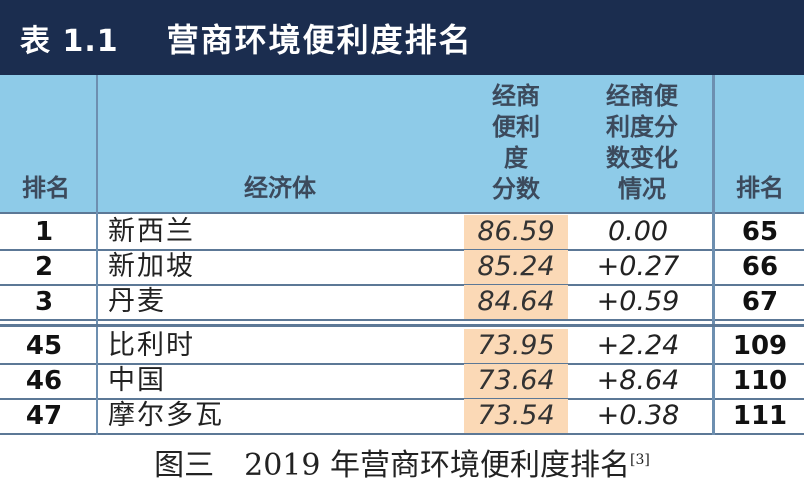 The width and height of the screenshot is (804, 500). I want to click on caption-text: 图三 2019 年营商环境便利度排名, so click(392, 465).